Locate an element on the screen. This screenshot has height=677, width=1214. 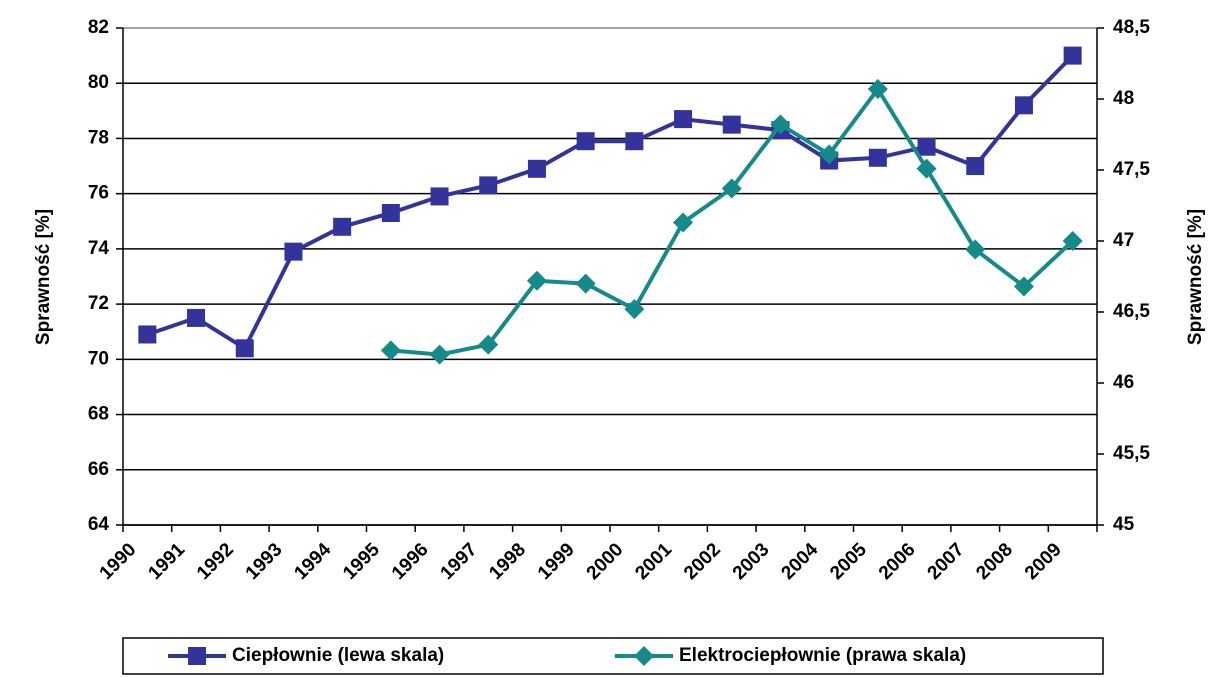
y-tick-label: 72 is located at coordinates (98, 303).